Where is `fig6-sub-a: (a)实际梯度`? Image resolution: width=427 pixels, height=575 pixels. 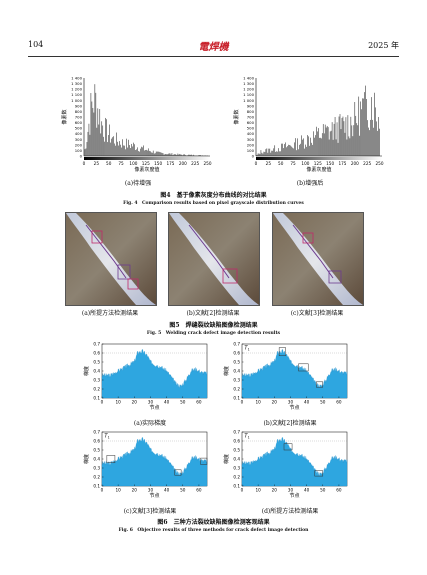 fig6-sub-a: (a)实际梯度 is located at coordinates (150, 423).